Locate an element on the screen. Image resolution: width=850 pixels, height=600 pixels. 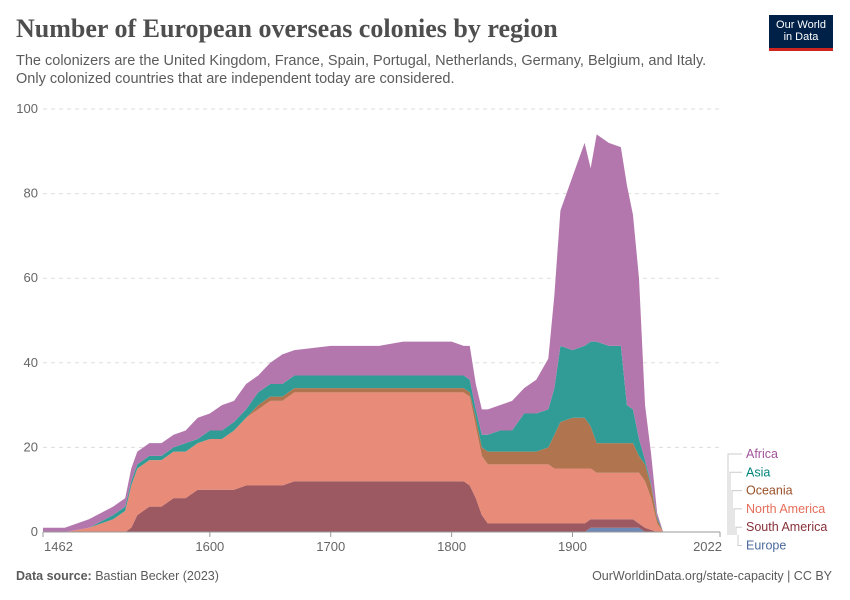
y-tick-label: 100 is located at coordinates (27, 108).